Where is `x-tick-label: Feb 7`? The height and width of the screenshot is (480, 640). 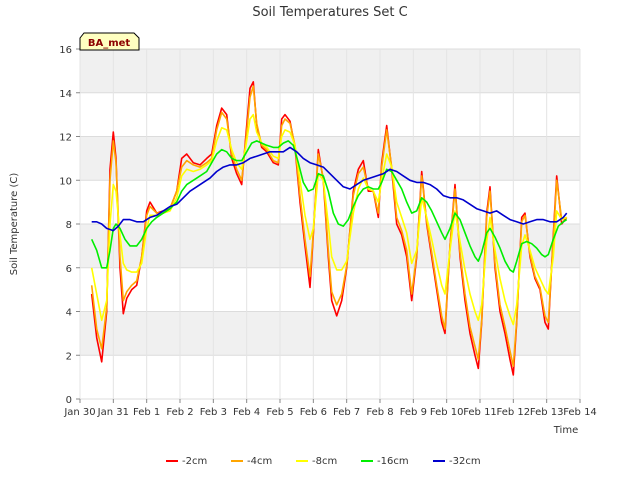
x-tick-label: Feb 7 is located at coordinates (346, 412).